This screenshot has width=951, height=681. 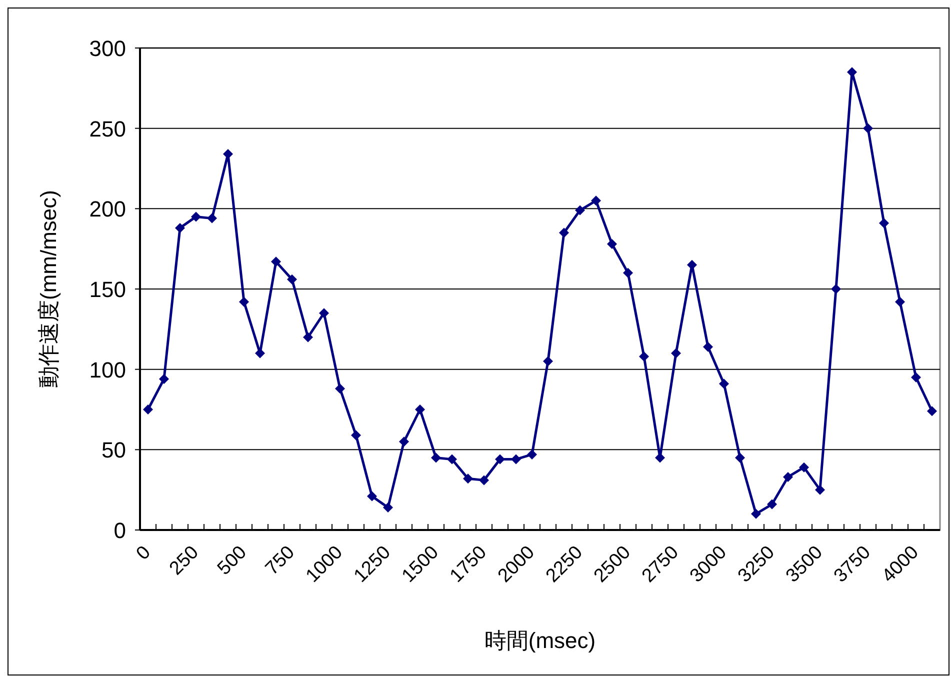 I want to click on y-tick-label: 300, so click(x=107, y=48).